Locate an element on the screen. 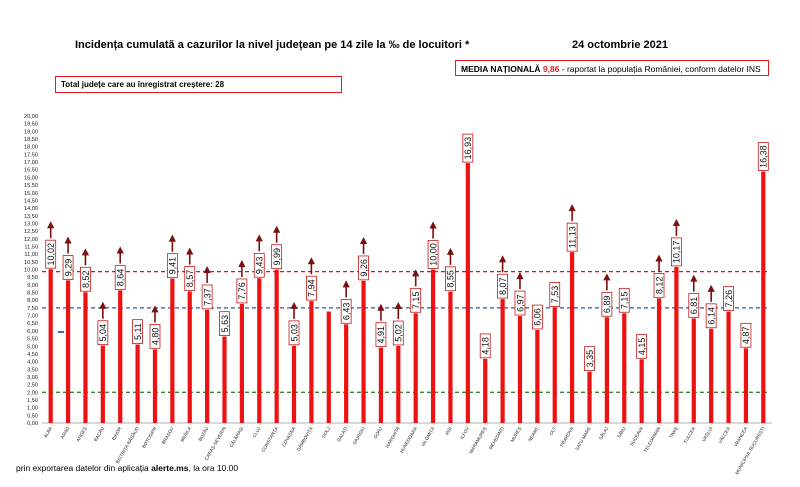  category-label: GALAȚI is located at coordinates (342, 434).